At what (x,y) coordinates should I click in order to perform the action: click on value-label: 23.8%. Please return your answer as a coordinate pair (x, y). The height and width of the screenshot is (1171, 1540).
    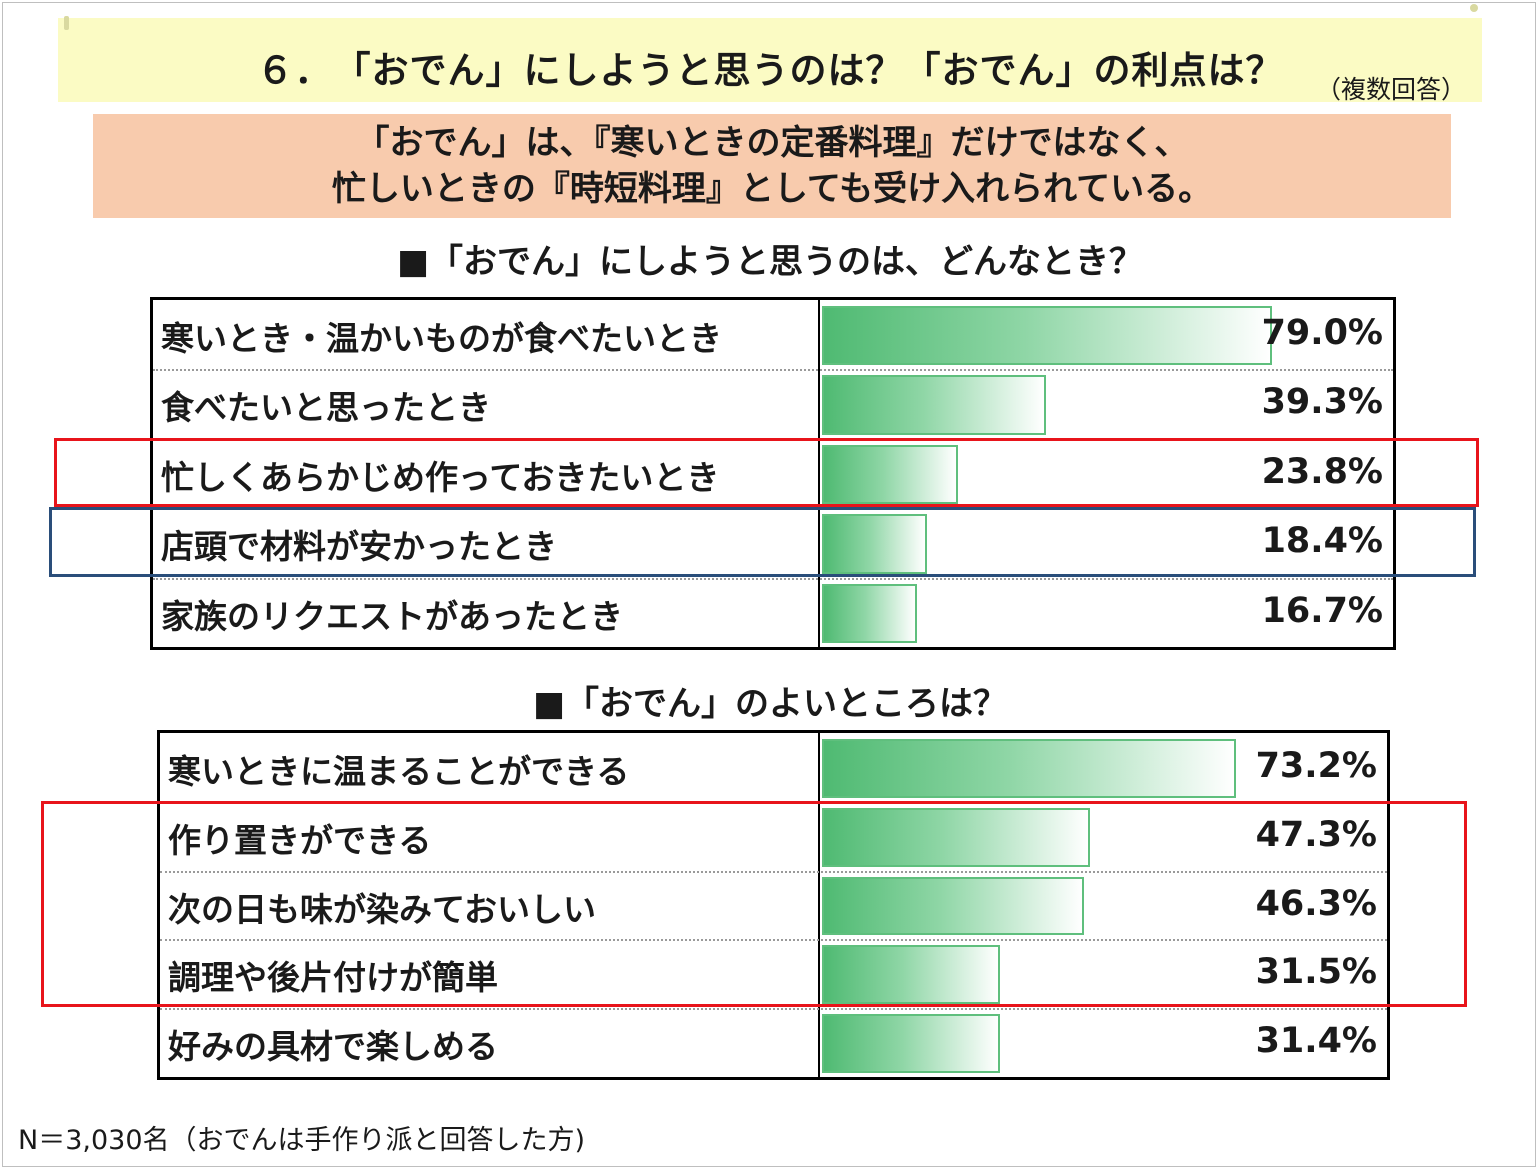
    Looking at the image, I should click on (1322, 471).